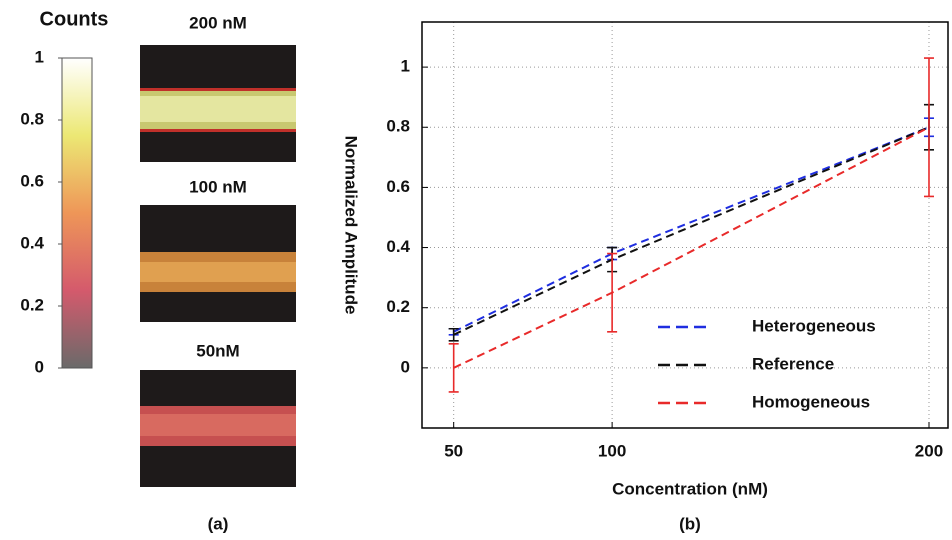 This screenshot has height=540, width=952. What do you see at coordinates (32, 180) in the screenshot?
I see `colorbar-tick-label: 0.6` at bounding box center [32, 180].